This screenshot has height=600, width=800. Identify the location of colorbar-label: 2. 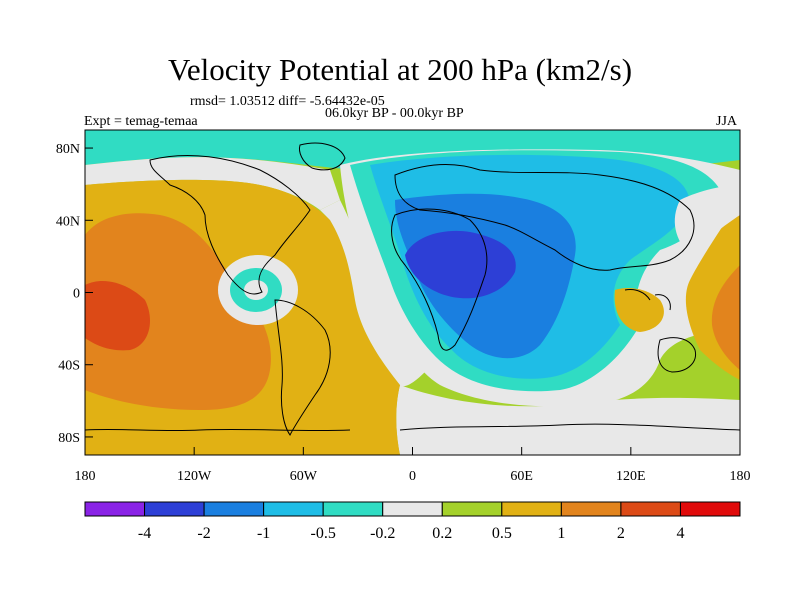
(621, 533).